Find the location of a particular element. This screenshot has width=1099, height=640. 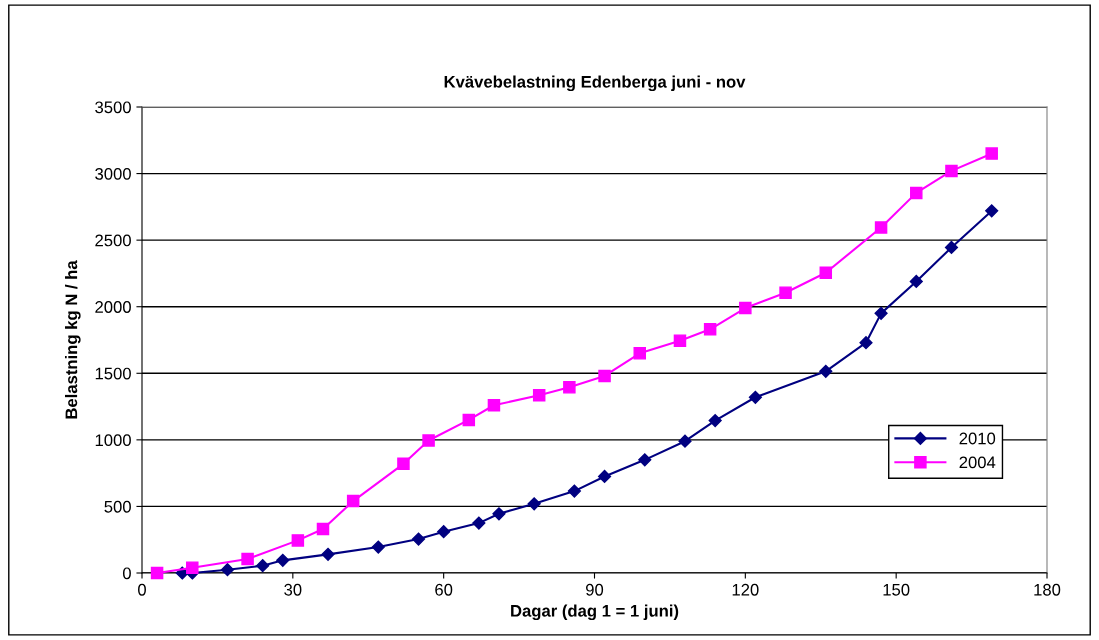

x-axis-title: Dagar (dag 1 = 1 juni) is located at coordinates (595, 612).